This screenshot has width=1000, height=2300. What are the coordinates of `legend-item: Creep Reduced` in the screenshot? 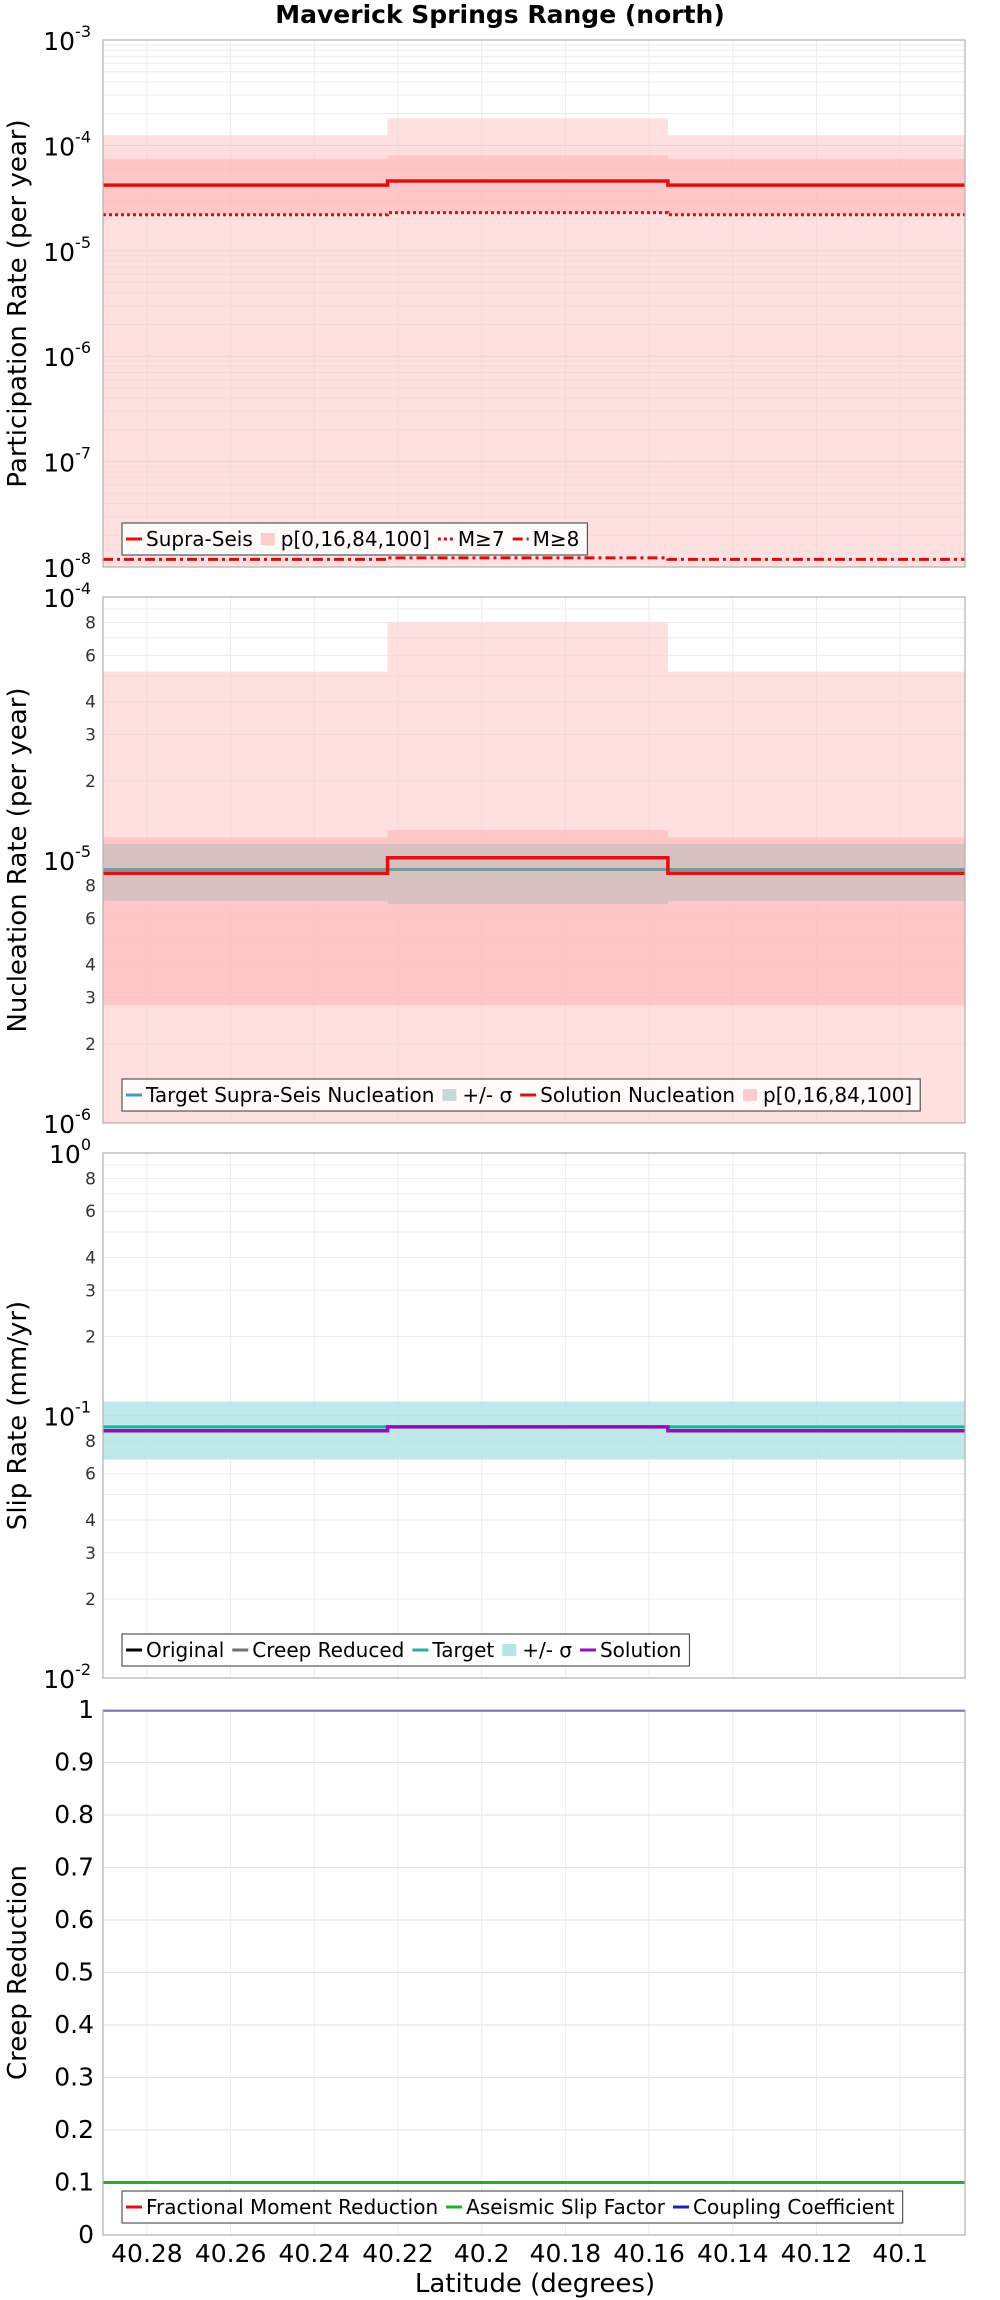 It's located at (318, 1650).